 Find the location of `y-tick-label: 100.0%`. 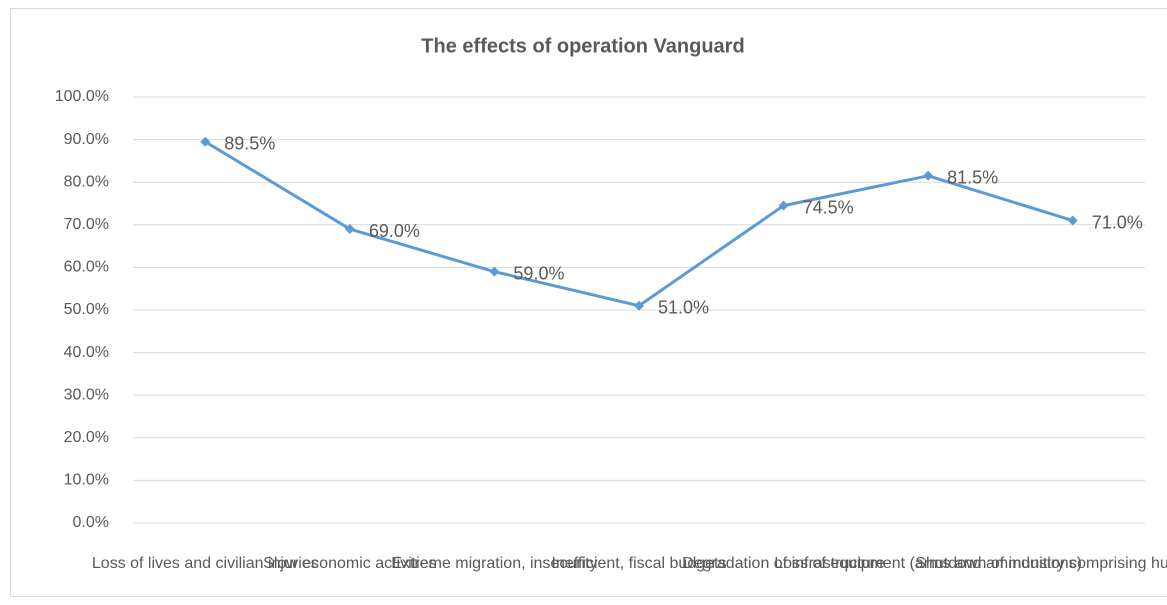

y-tick-label: 100.0% is located at coordinates (82, 96).